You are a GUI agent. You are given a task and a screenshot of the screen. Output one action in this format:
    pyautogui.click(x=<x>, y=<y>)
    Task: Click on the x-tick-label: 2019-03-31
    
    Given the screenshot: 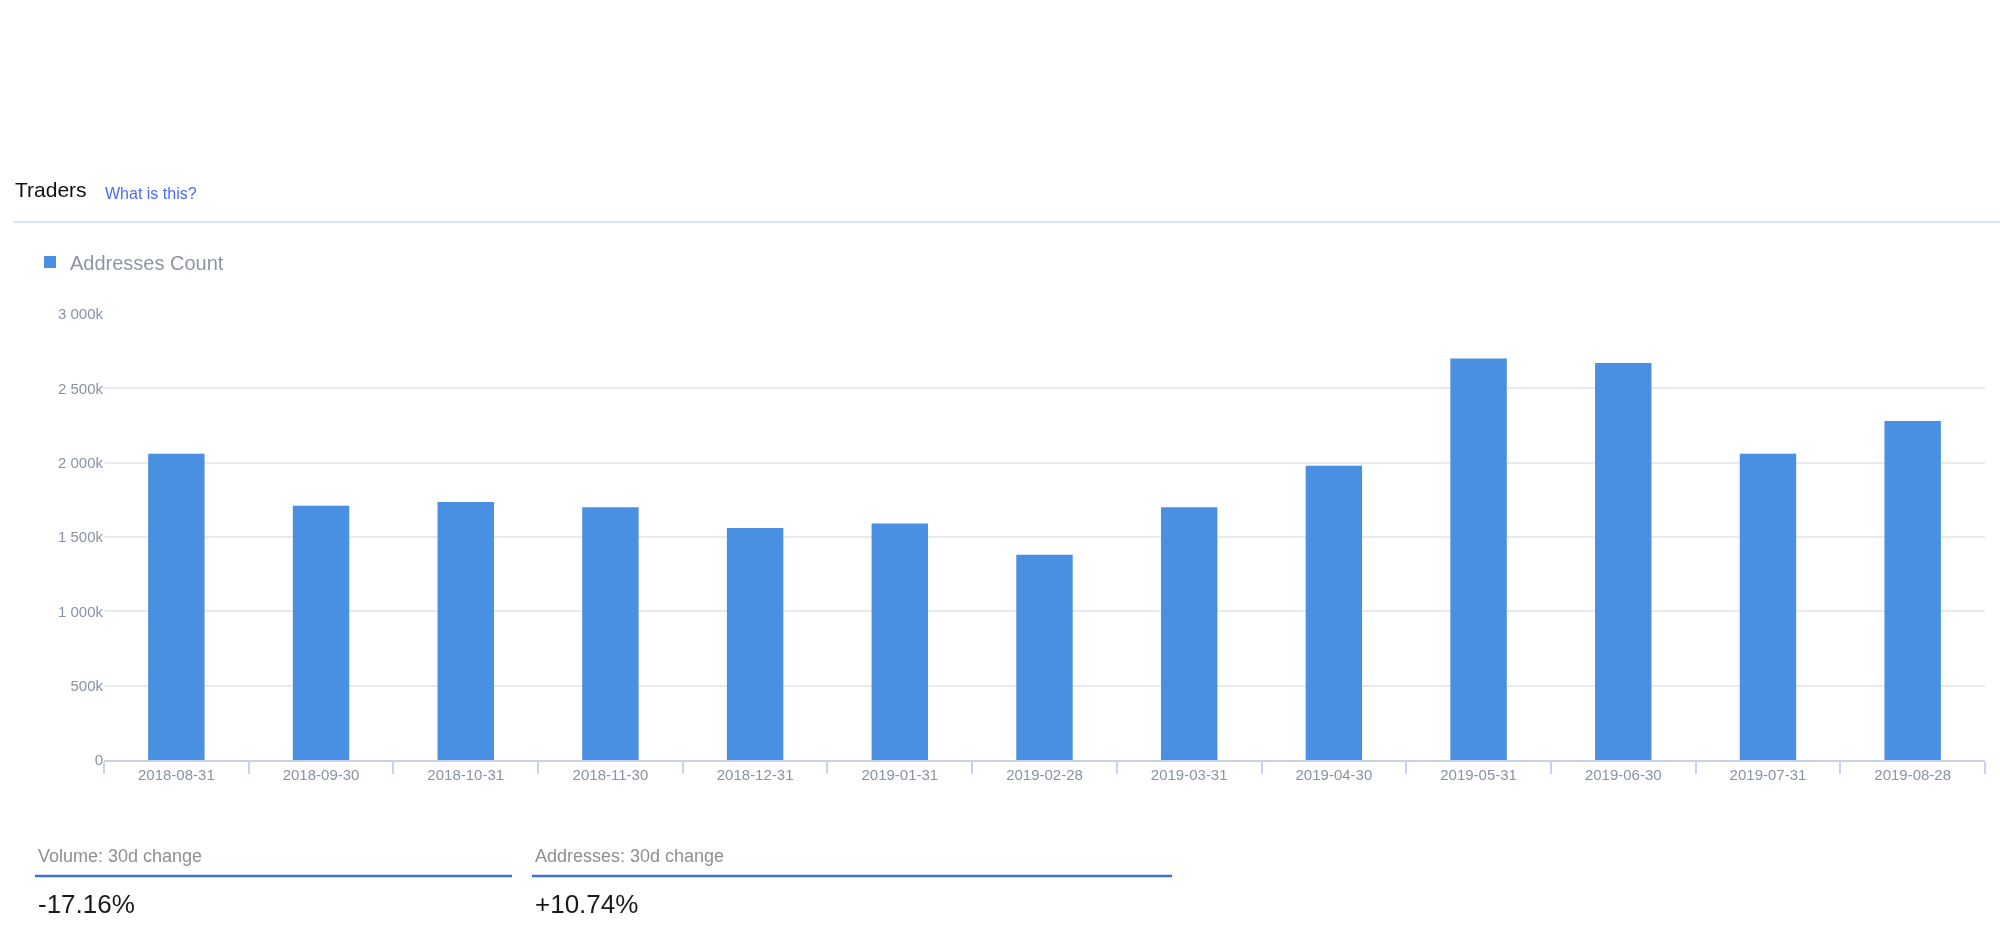 What is the action you would take?
    pyautogui.click(x=1189, y=774)
    